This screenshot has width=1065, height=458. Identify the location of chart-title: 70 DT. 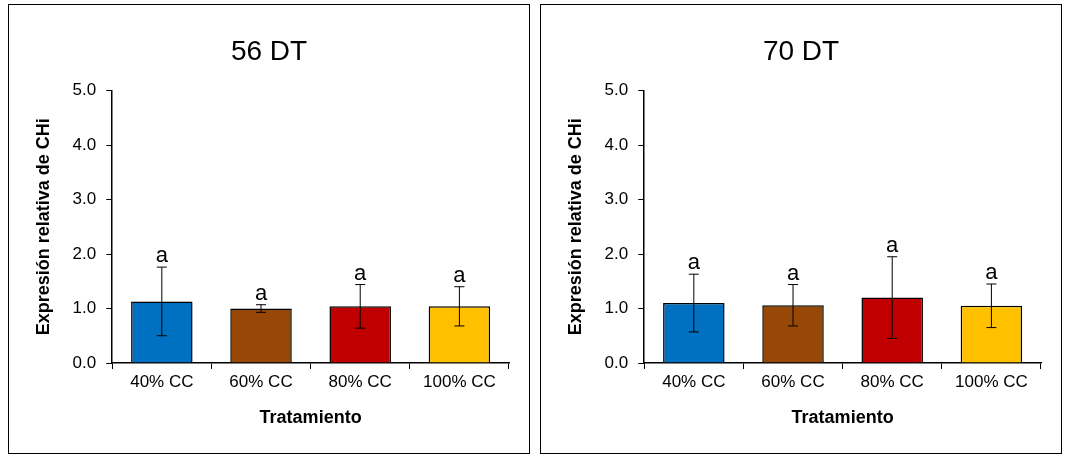
(801, 50).